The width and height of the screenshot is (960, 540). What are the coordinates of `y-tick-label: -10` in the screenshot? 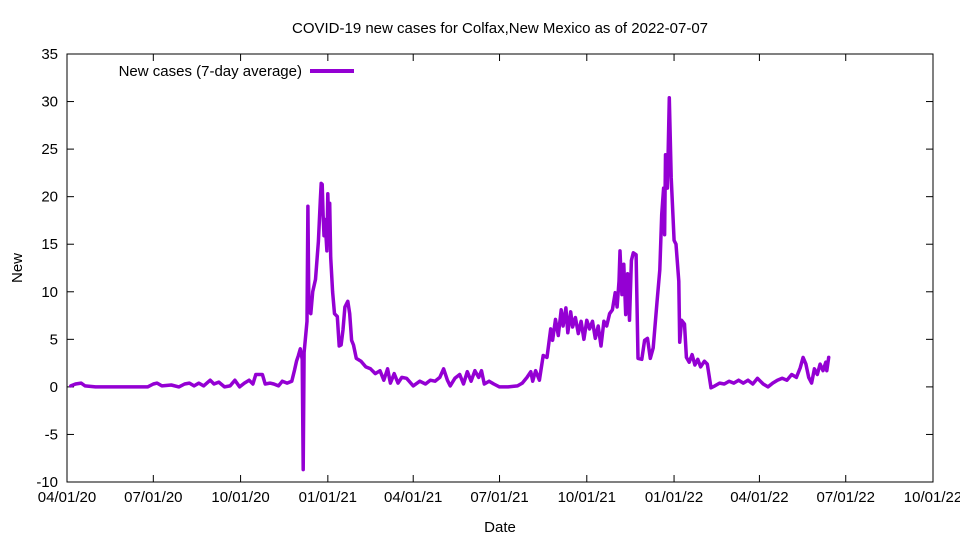 It's located at (47, 482).